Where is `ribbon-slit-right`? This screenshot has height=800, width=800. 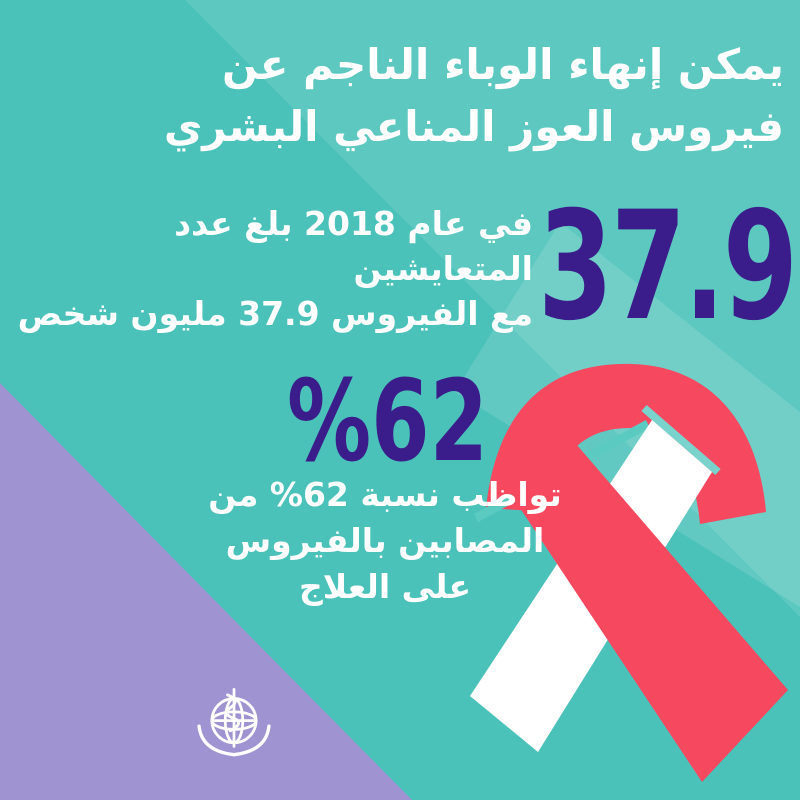
ribbon-slit-right is located at coordinates (681, 440).